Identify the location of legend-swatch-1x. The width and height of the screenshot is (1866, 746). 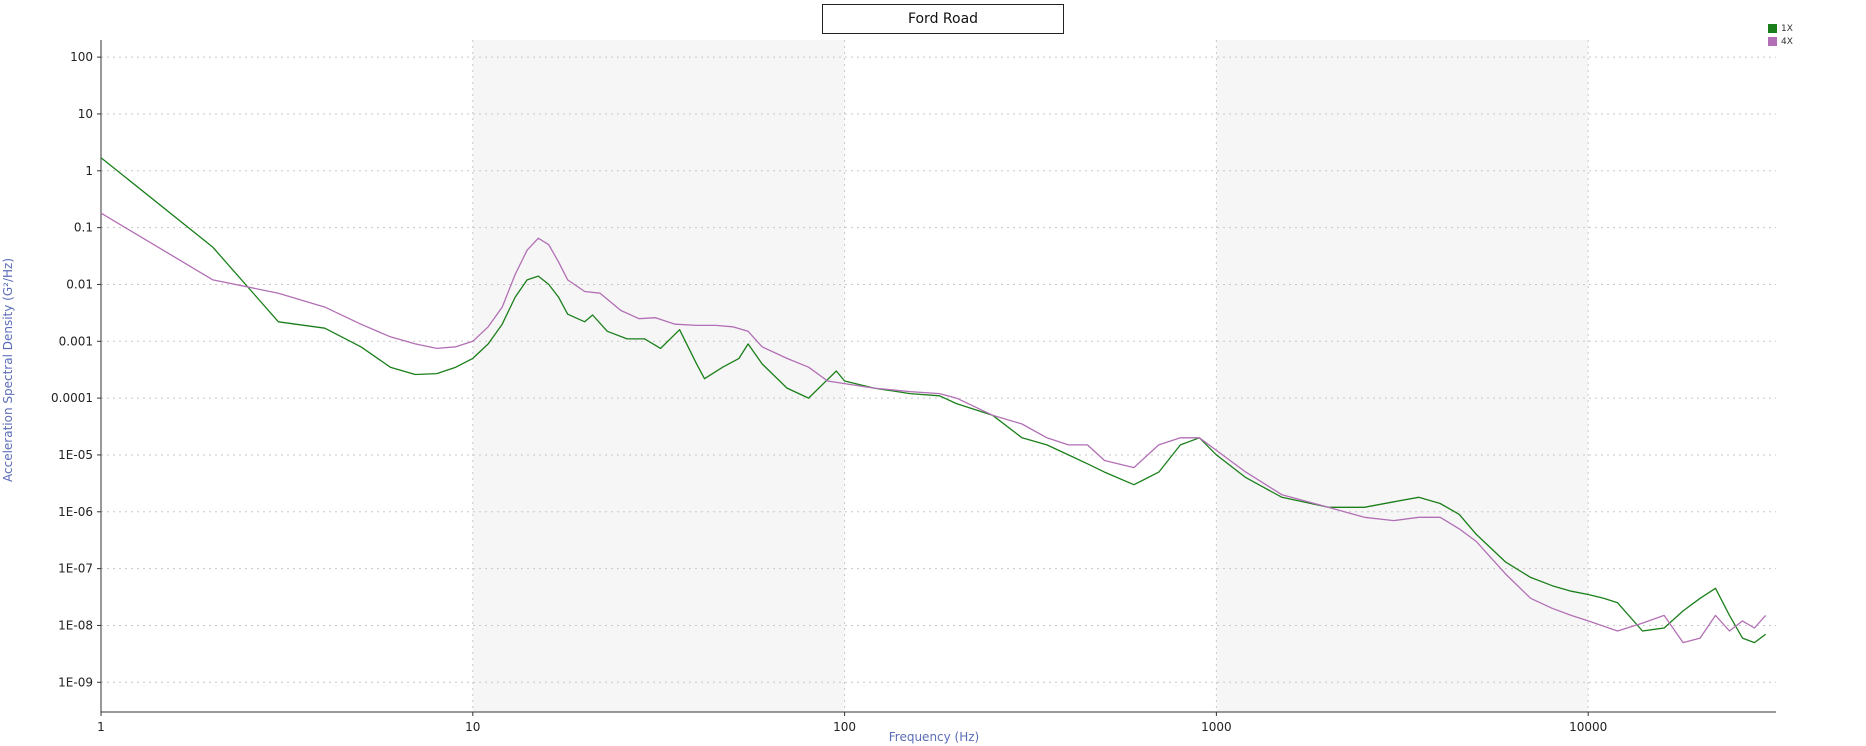
(1772, 28).